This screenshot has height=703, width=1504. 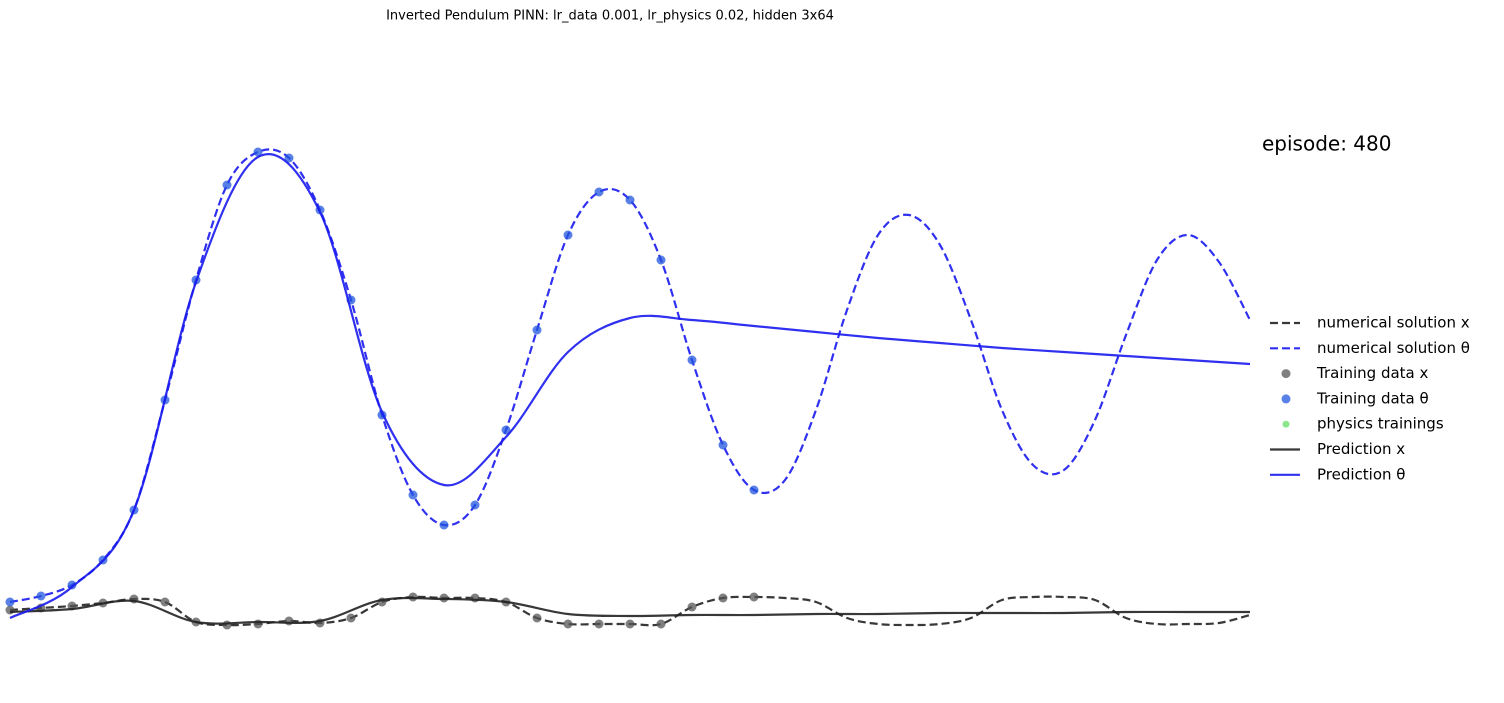 What do you see at coordinates (1361, 449) in the screenshot?
I see `legend-label: Prediction x` at bounding box center [1361, 449].